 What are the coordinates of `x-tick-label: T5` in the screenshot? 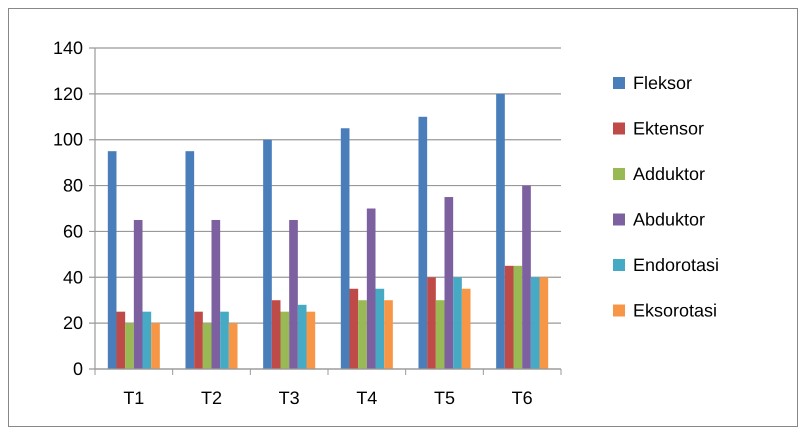 It's located at (445, 398).